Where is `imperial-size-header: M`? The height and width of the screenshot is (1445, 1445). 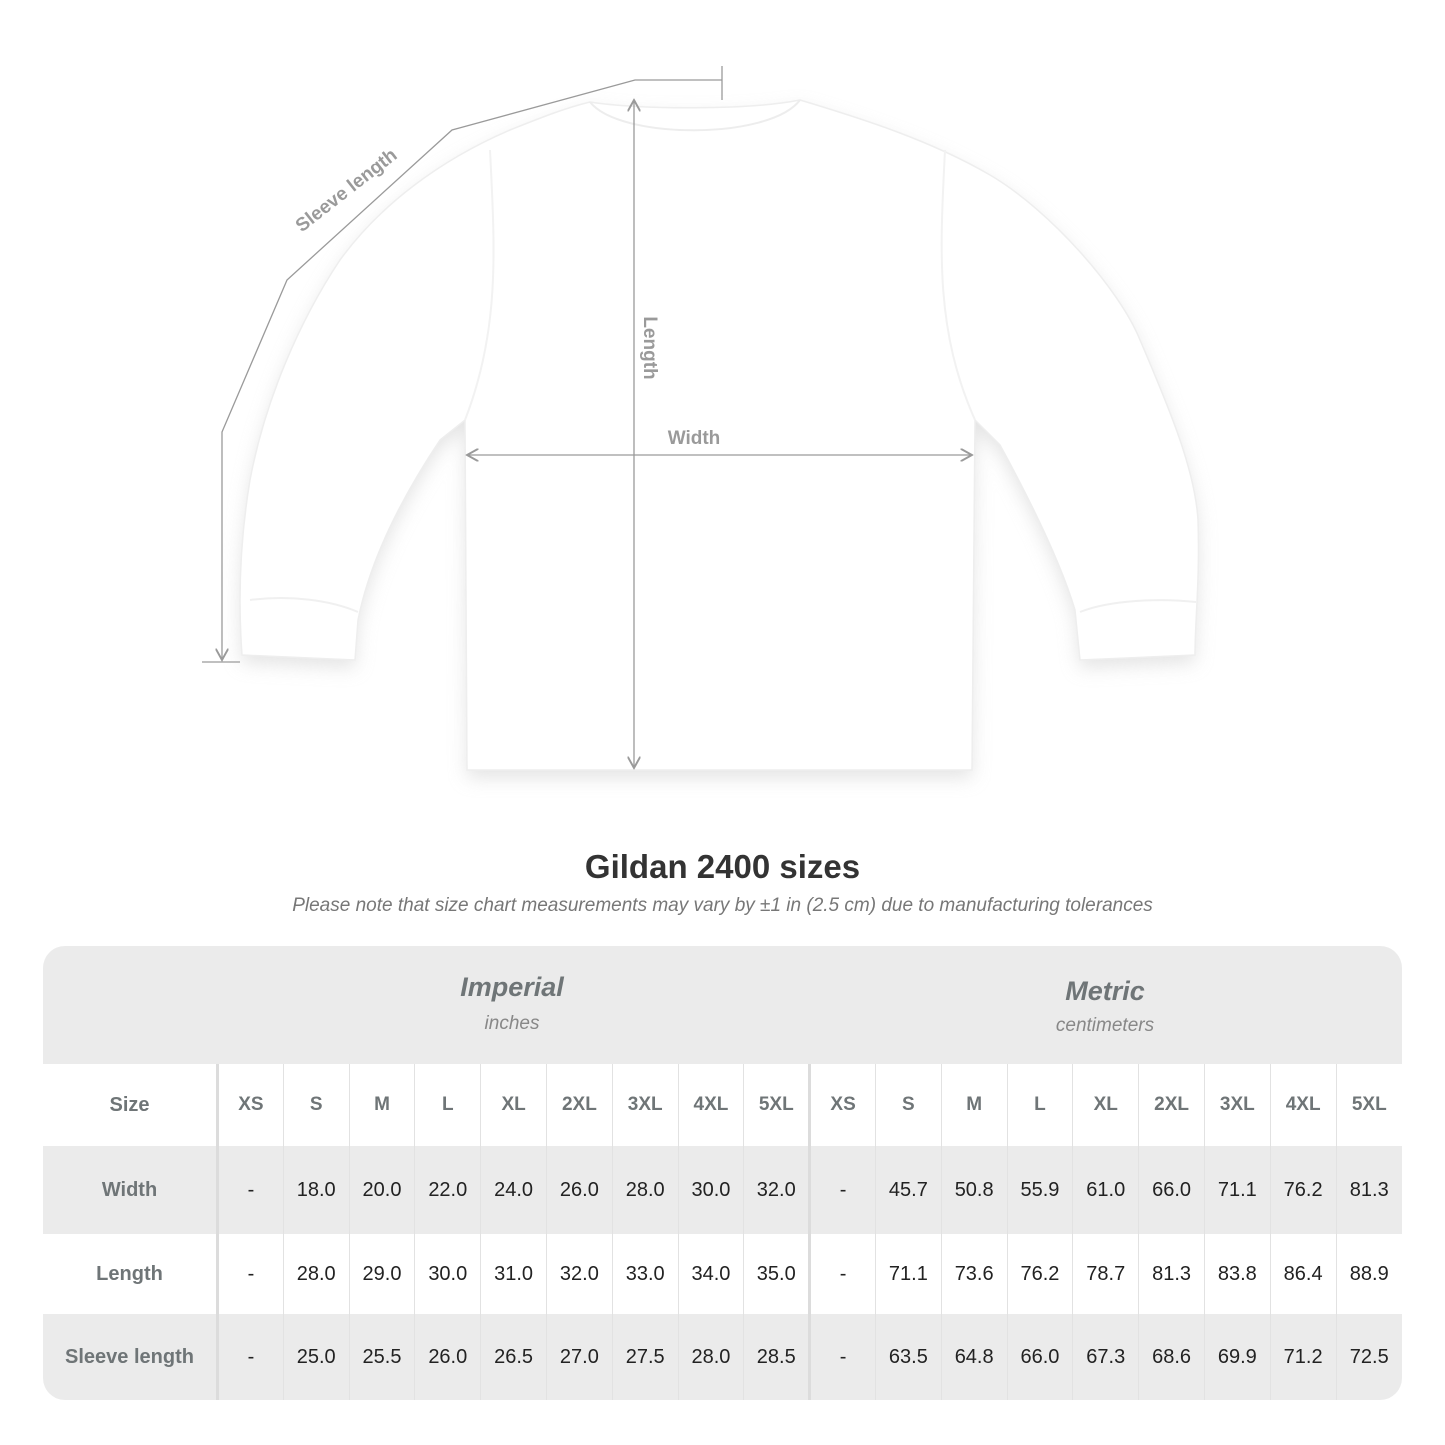 imperial-size-header: M is located at coordinates (381, 1105).